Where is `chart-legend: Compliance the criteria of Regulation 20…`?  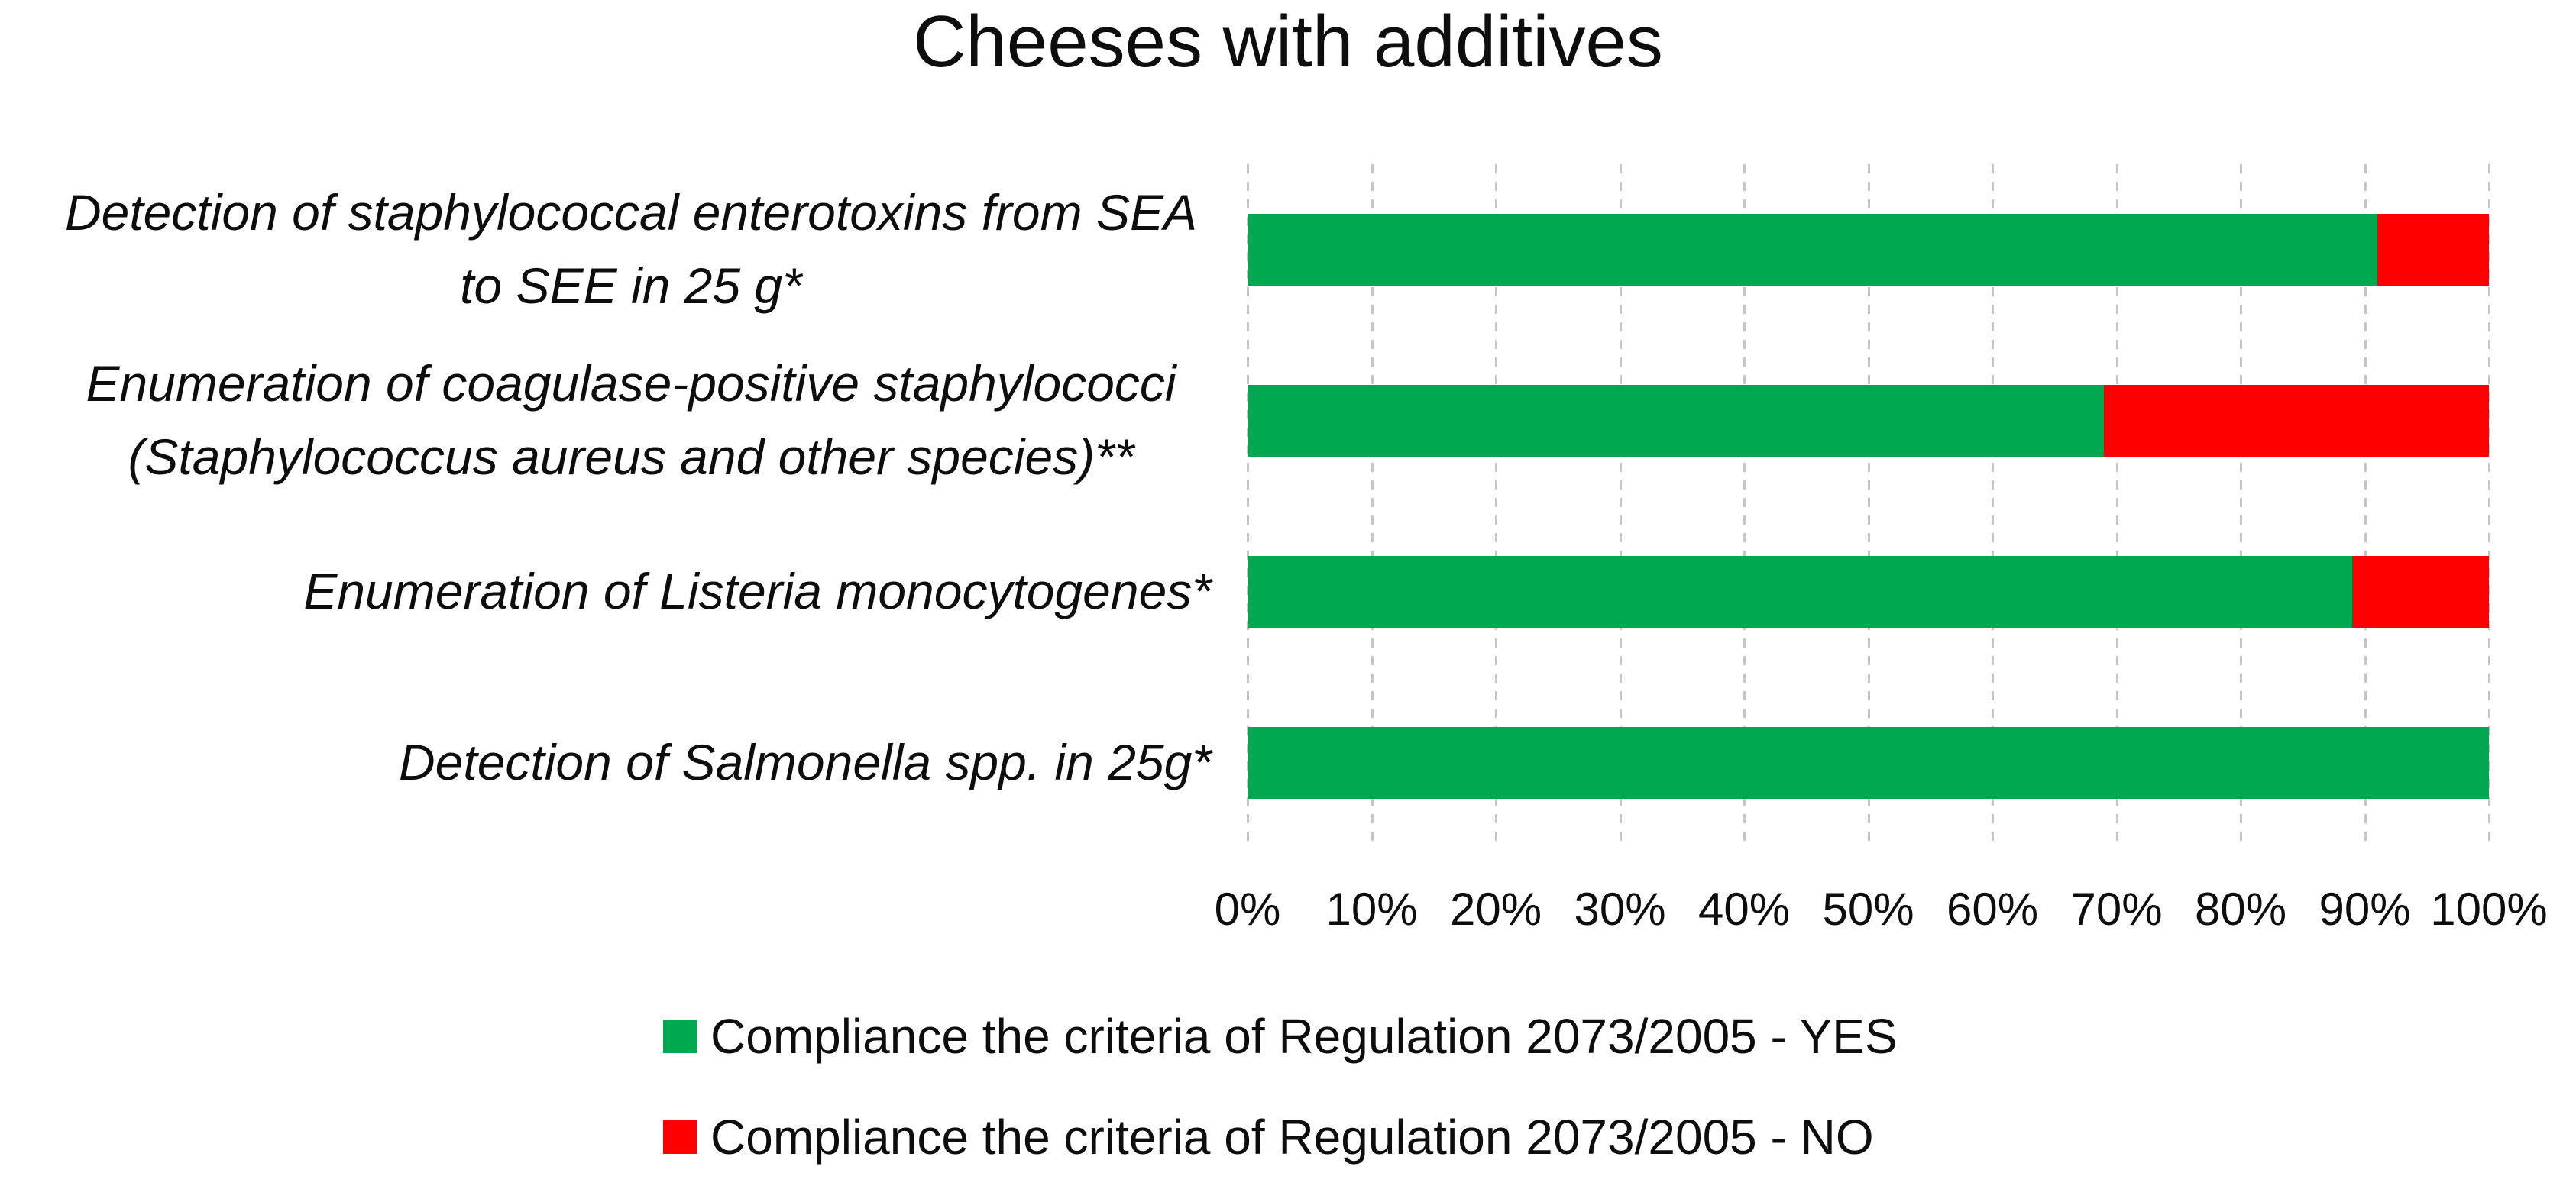 chart-legend: Compliance the criteria of Regulation 20… is located at coordinates (1280, 1097).